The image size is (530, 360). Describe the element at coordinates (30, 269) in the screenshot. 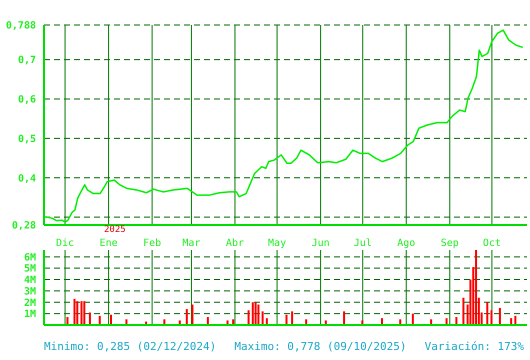

I see `y-tick-label: 5M` at that location.